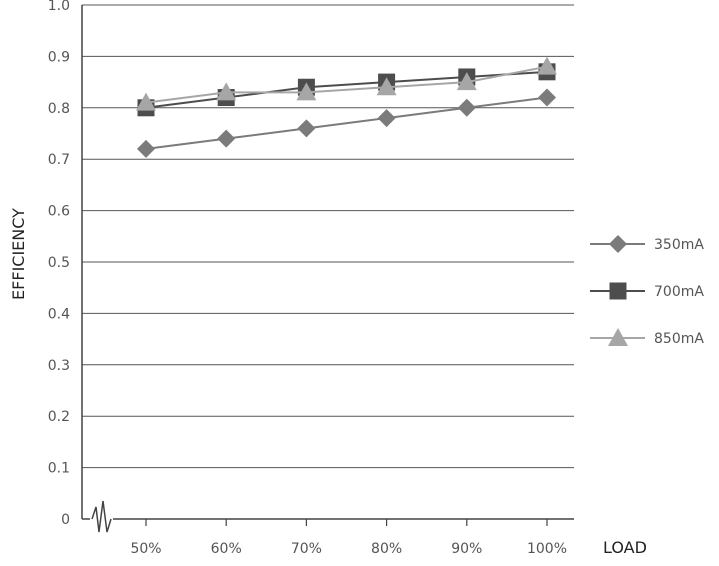 Image resolution: width=719 pixels, height=566 pixels. What do you see at coordinates (59, 160) in the screenshot?
I see `y-tick-label: 0.7` at bounding box center [59, 160].